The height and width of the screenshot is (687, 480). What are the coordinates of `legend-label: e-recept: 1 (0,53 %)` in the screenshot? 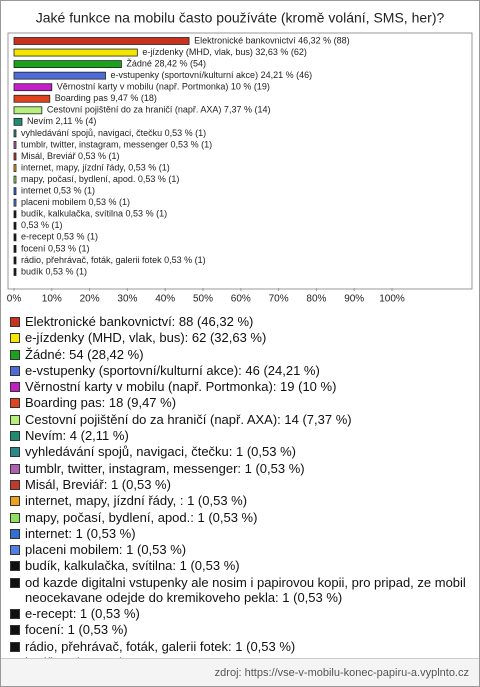 It's located at (82, 614).